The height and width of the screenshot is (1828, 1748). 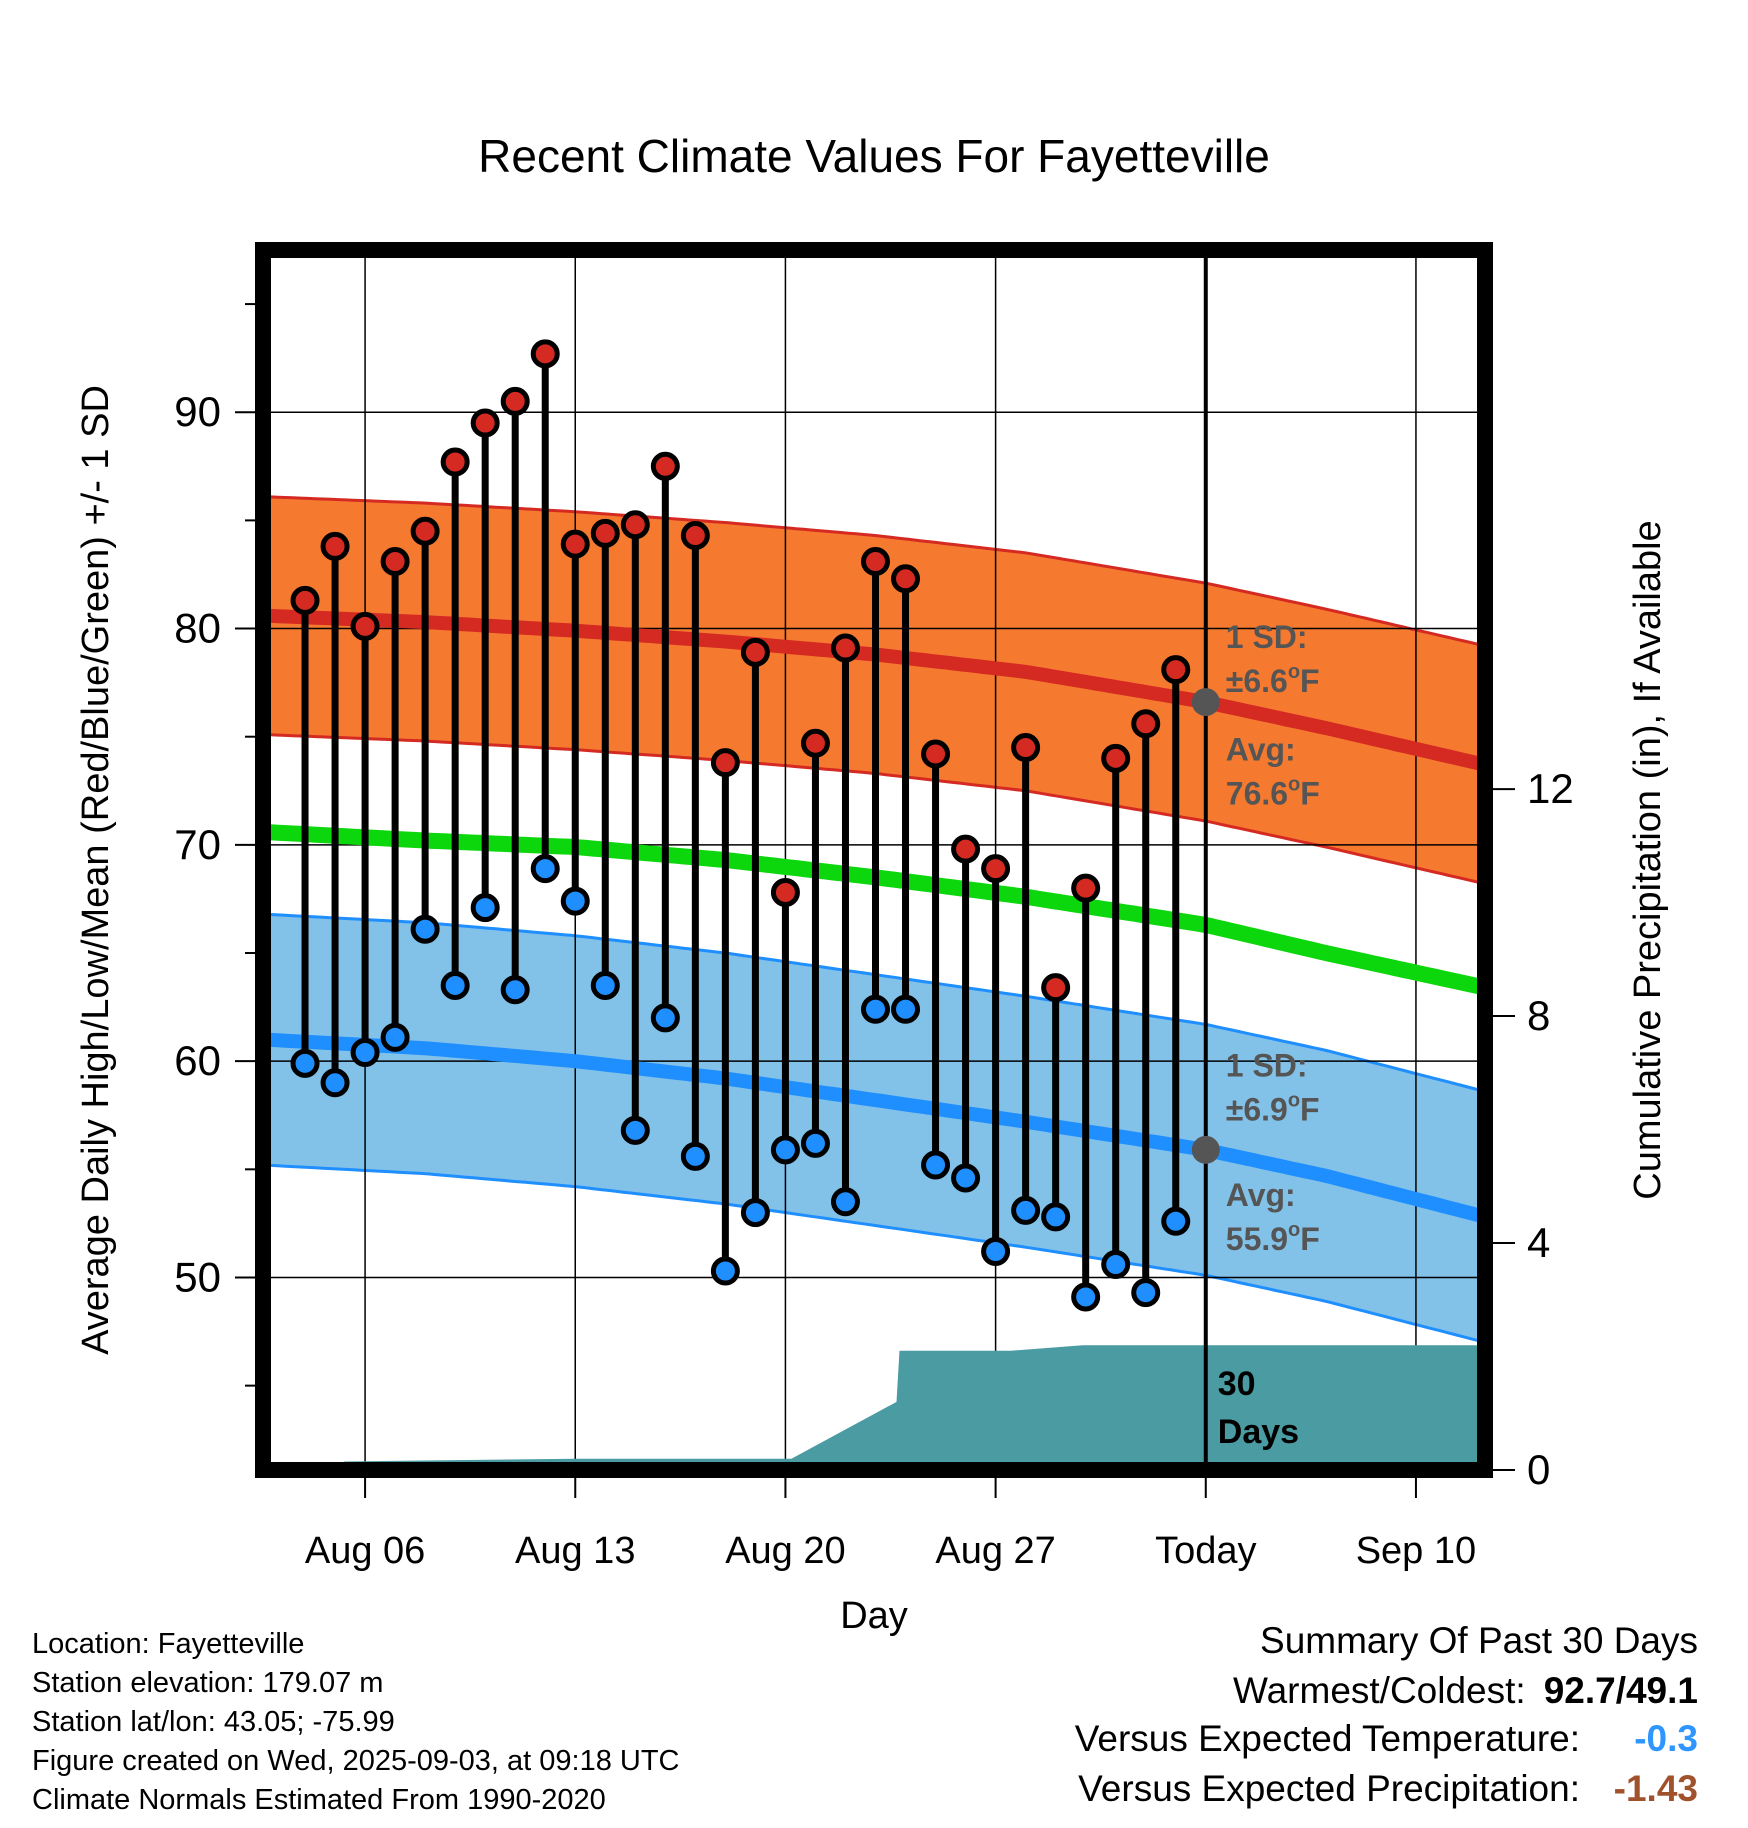 I want to click on high-sd-value: ±6.6oF, so click(x=1273, y=680).